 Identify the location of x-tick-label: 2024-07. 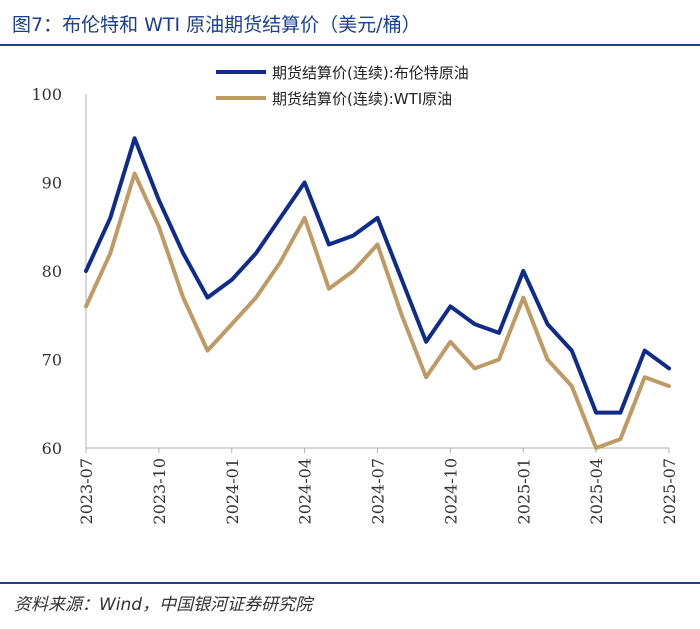
(378, 491).